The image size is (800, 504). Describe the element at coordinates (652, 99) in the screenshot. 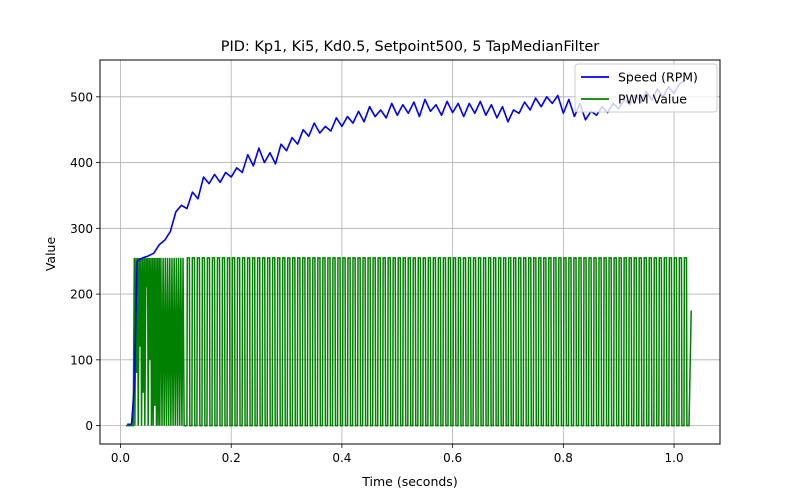

I see `legend-label-pwm: PWM Value` at that location.